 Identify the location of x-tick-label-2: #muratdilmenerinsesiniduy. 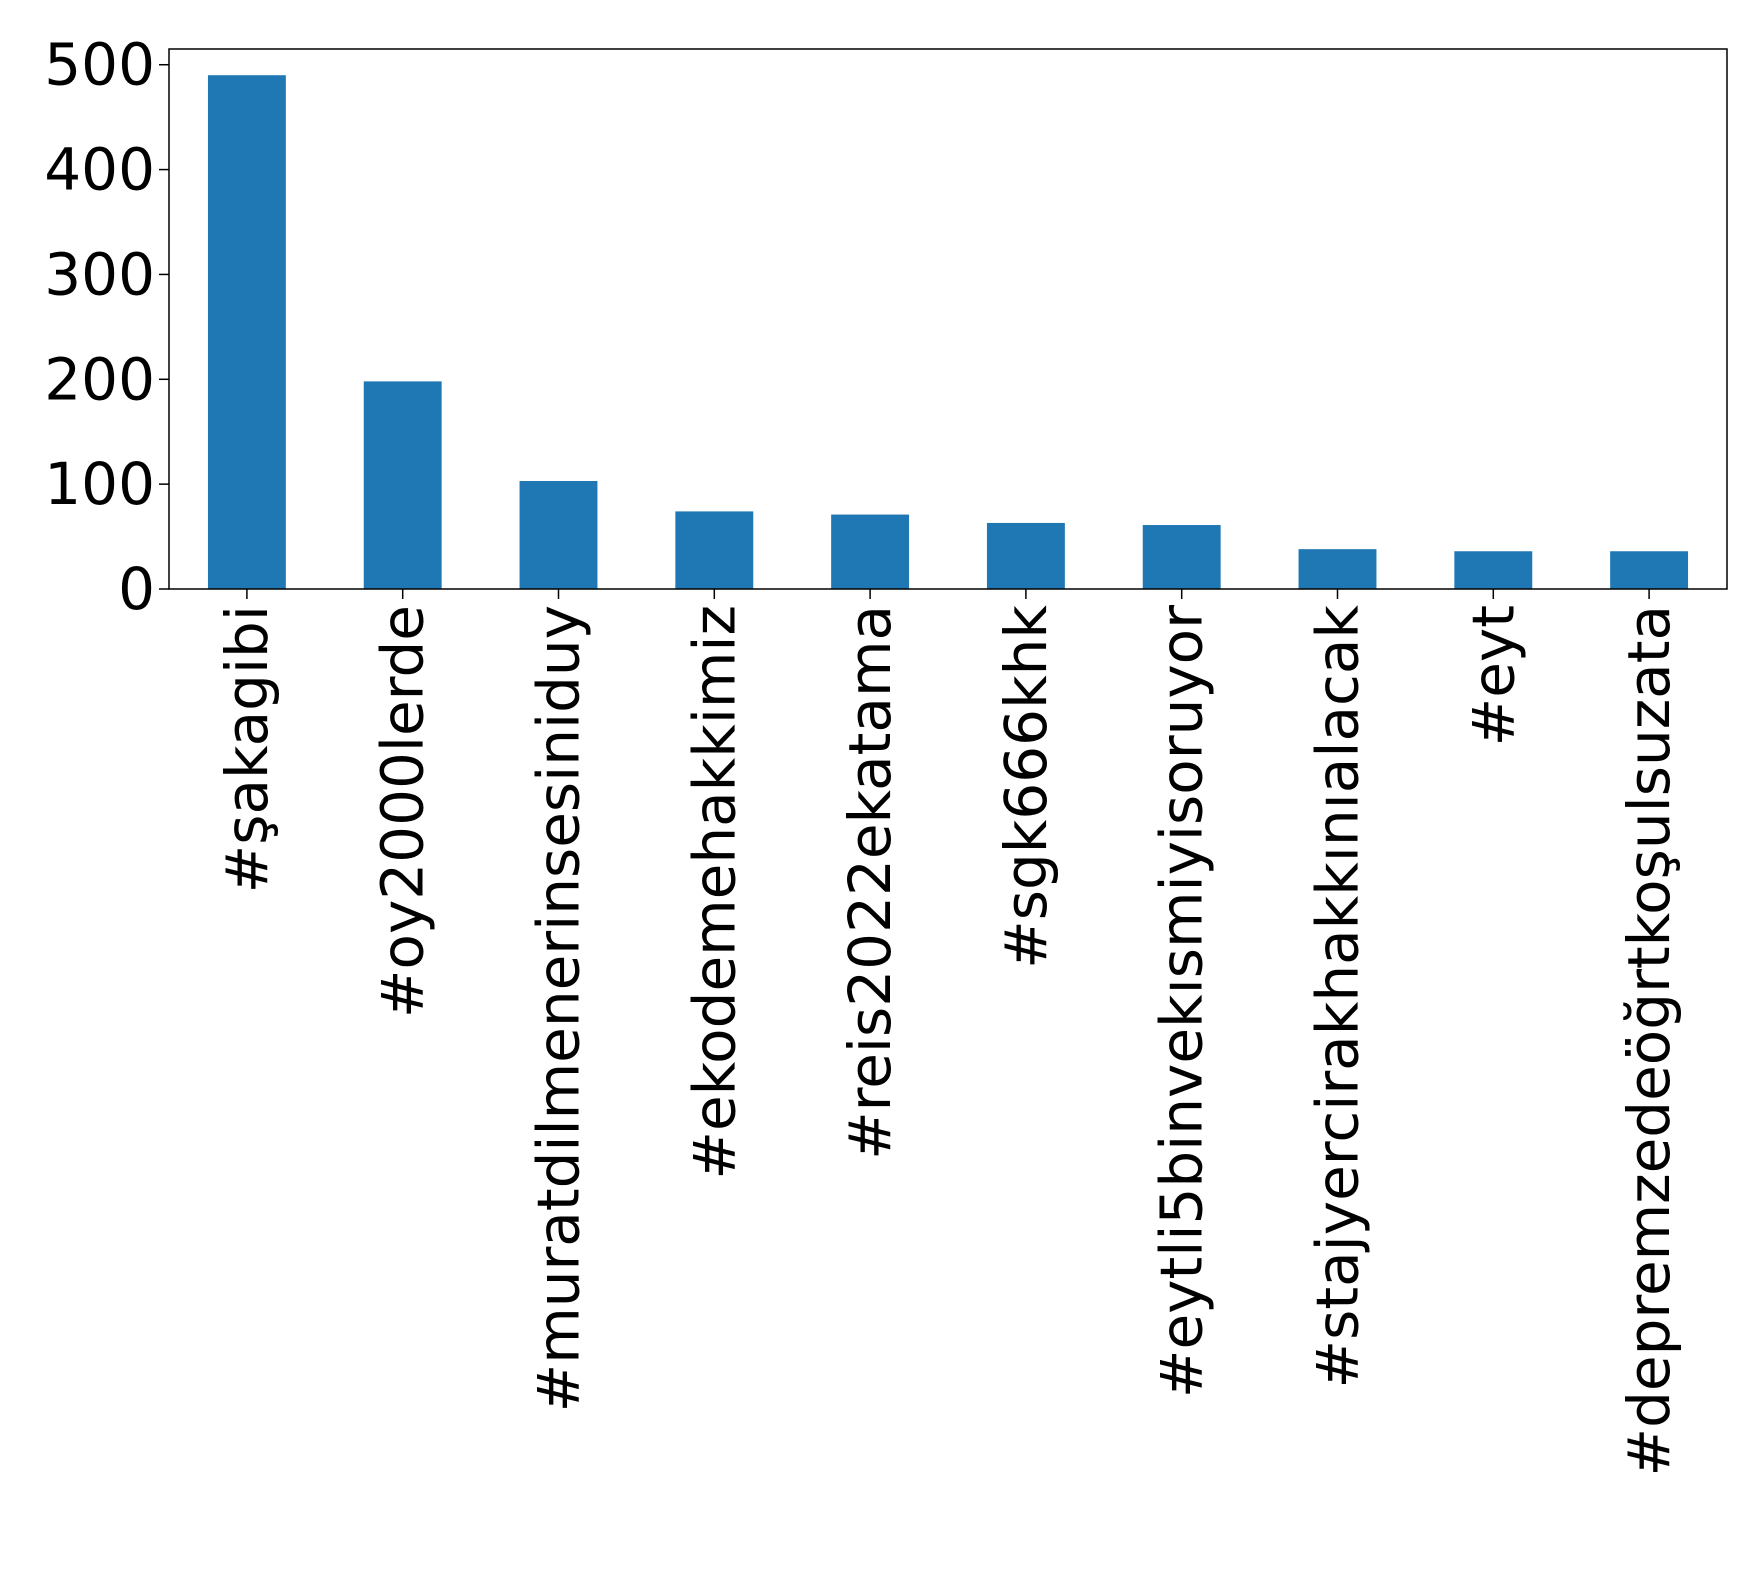
(559, 1008).